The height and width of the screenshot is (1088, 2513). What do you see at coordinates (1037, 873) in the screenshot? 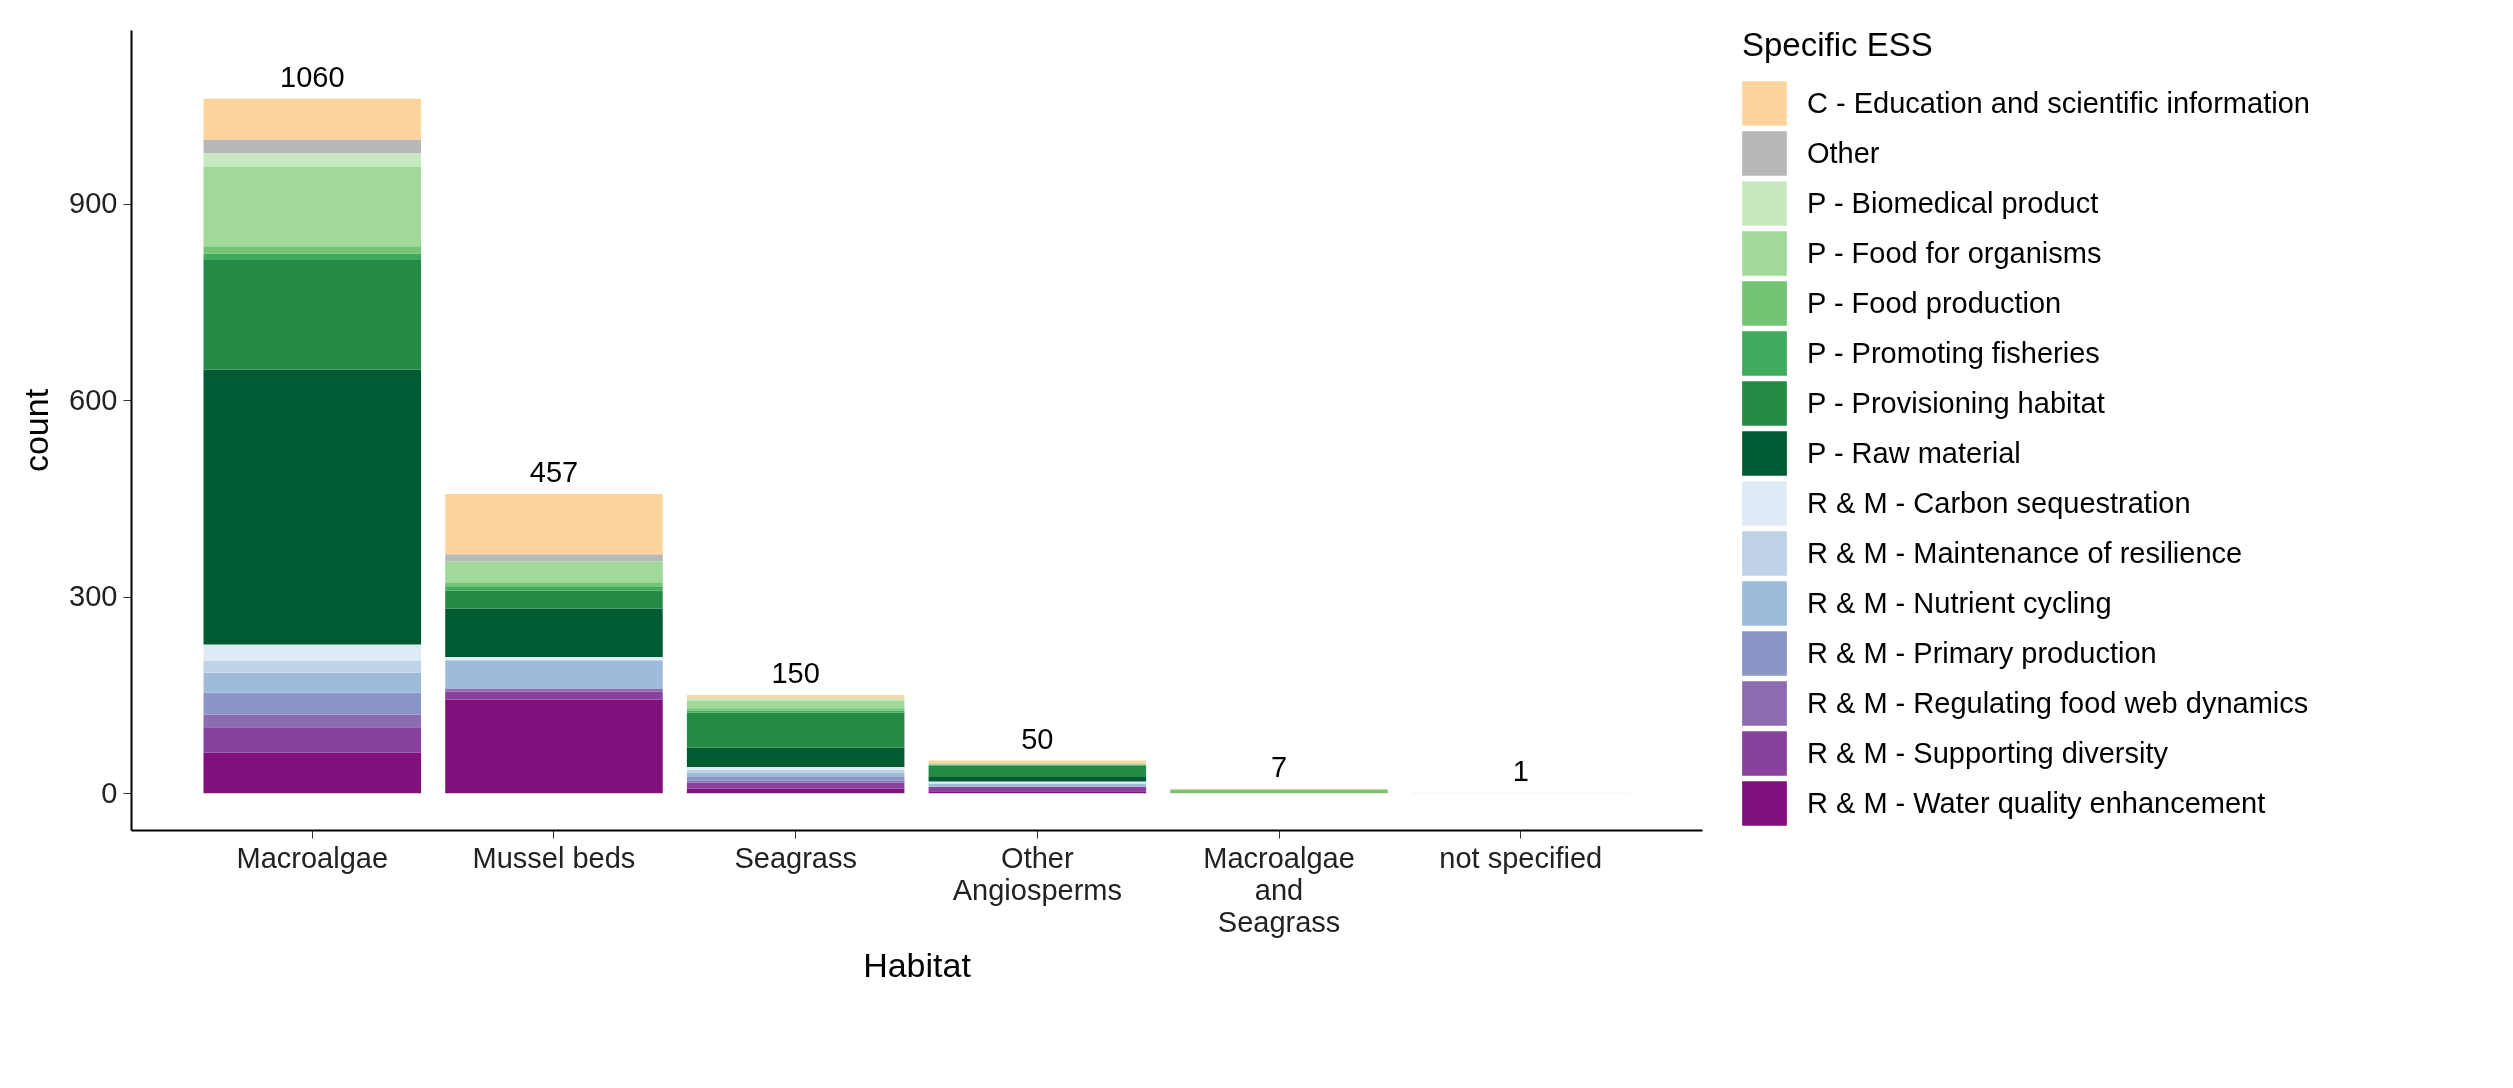
I see `x-tick-label: Other Angiosperms` at bounding box center [1037, 873].